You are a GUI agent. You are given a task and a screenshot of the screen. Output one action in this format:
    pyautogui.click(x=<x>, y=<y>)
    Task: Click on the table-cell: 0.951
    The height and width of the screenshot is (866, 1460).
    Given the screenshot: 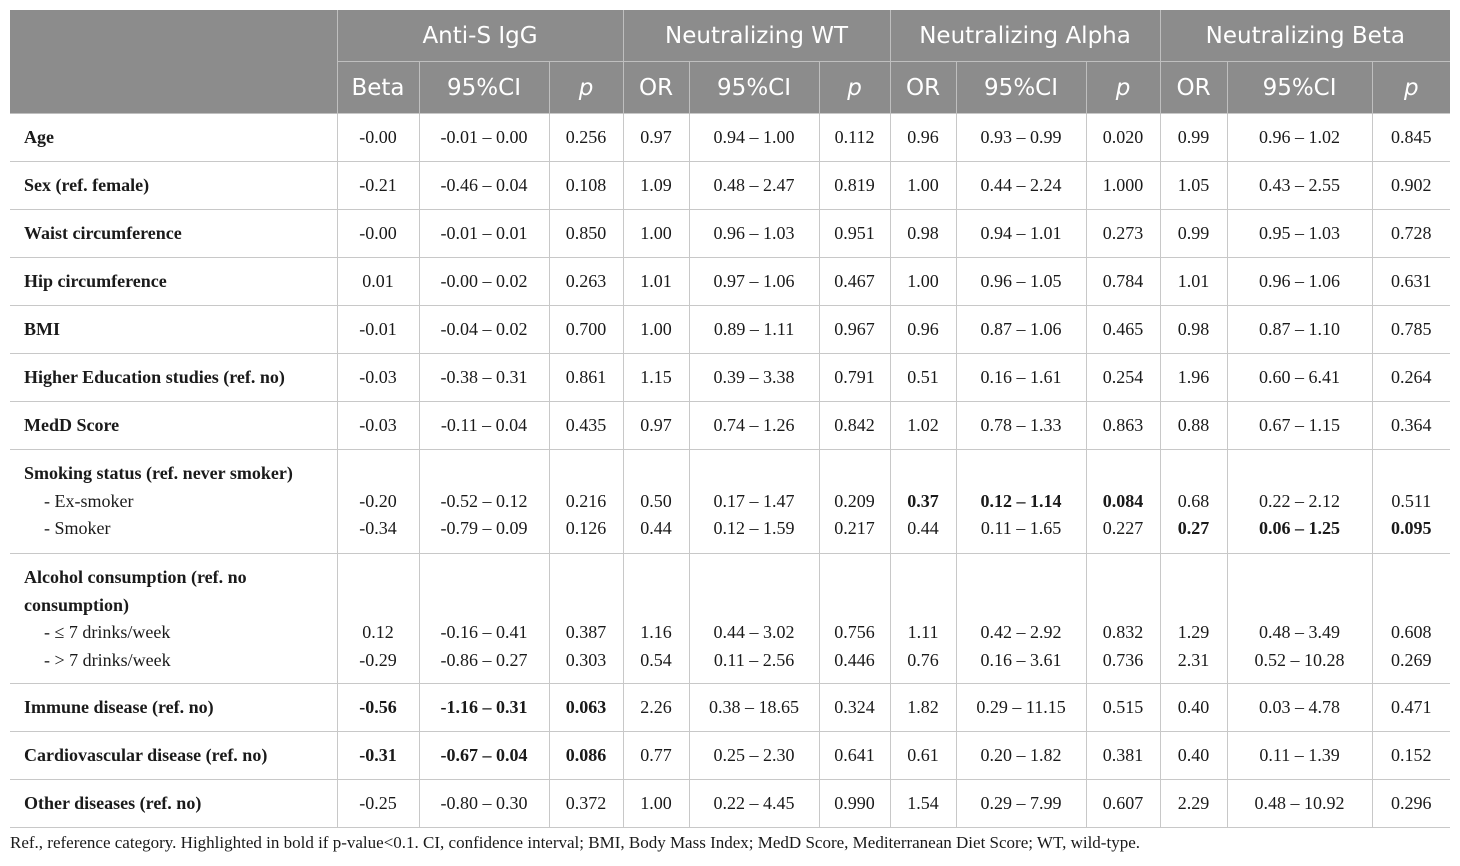 What is the action you would take?
    pyautogui.click(x=854, y=233)
    